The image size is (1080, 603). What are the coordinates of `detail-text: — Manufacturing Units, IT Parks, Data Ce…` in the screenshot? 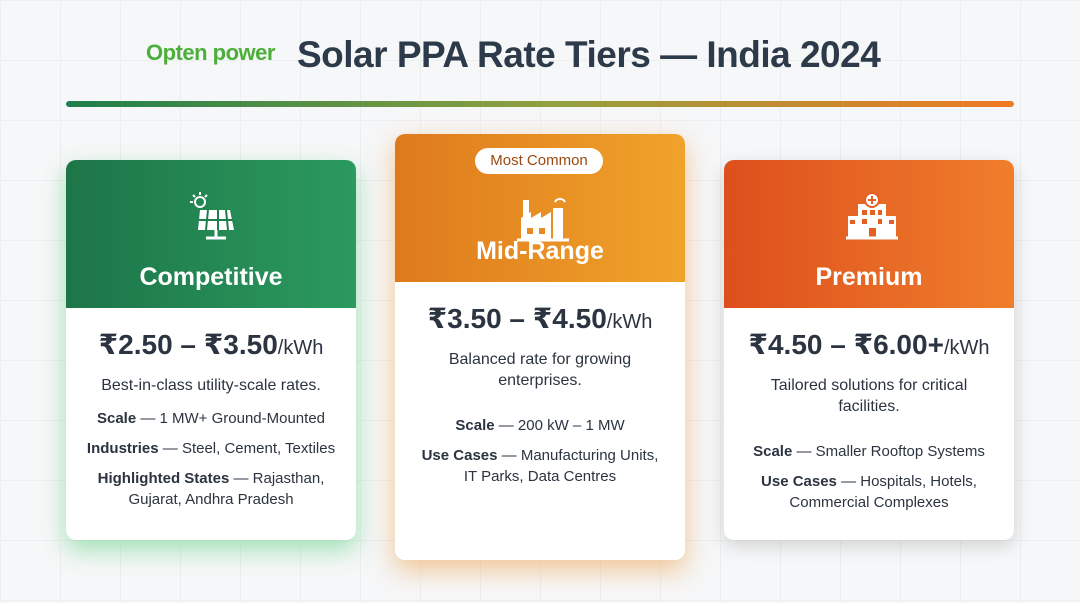 It's located at (561, 466).